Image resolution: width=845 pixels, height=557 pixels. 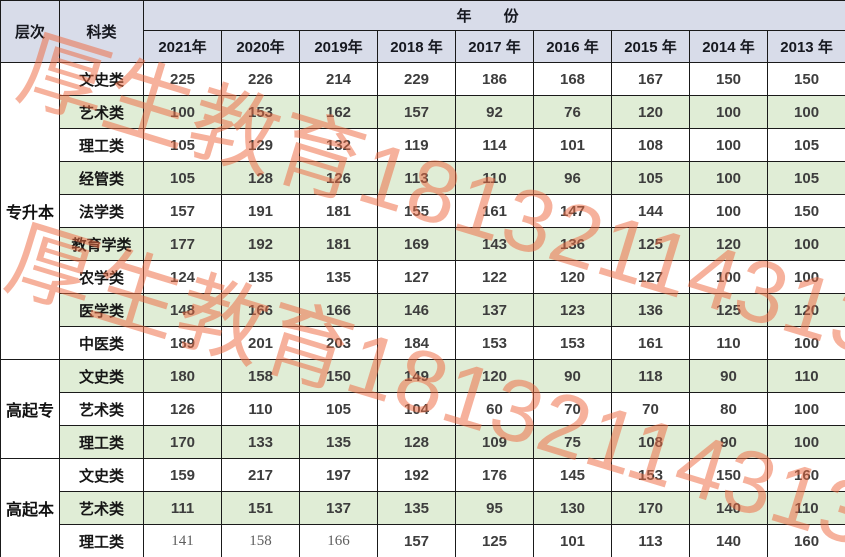 I want to click on score-cell: 143, so click(x=494, y=244).